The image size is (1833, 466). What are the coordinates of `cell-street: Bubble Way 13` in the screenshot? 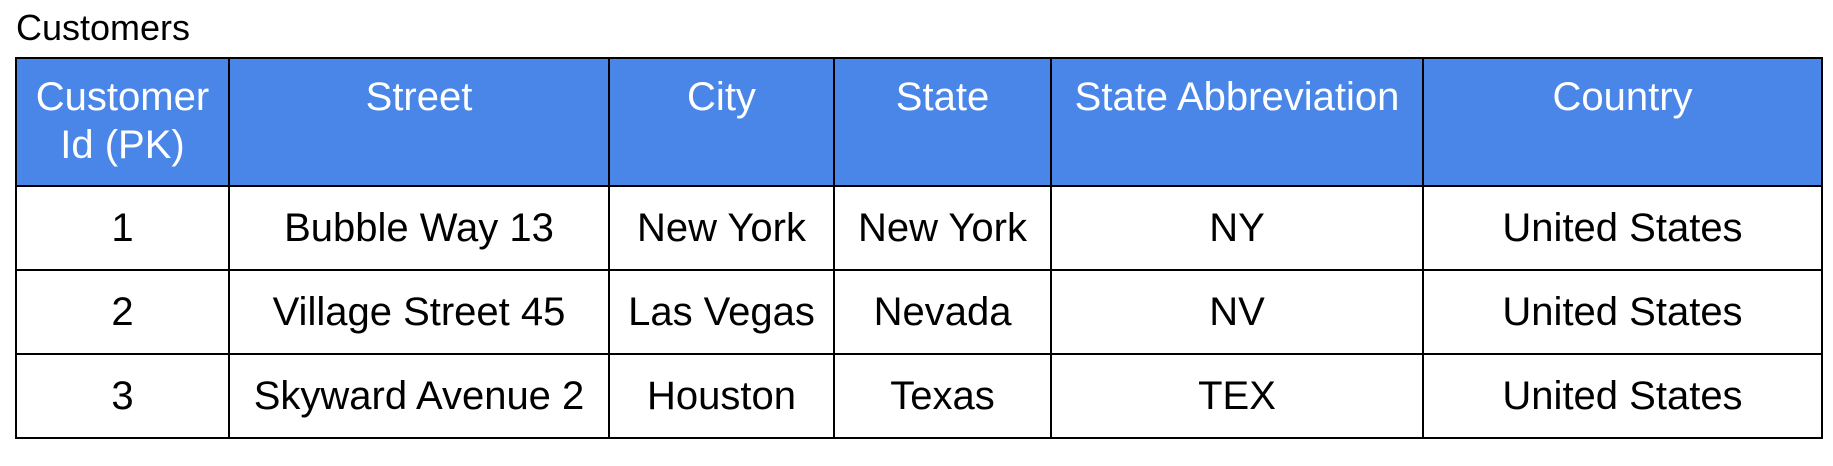 It's located at (419, 228).